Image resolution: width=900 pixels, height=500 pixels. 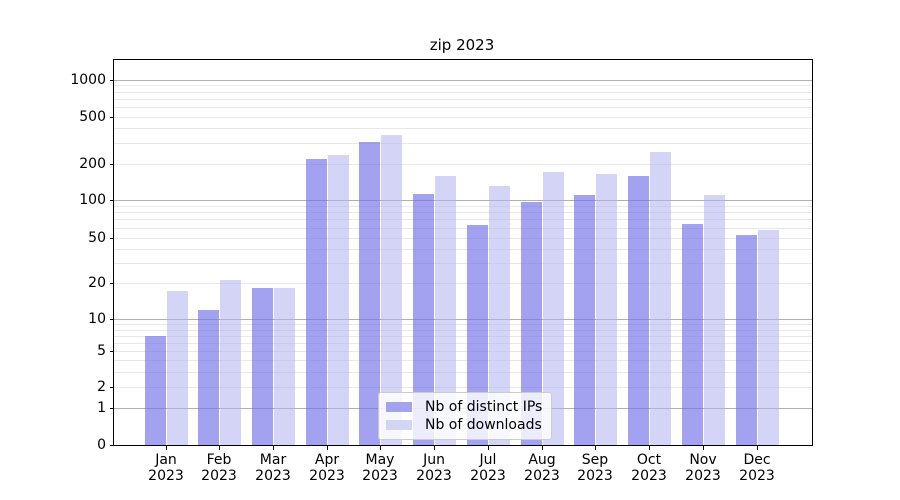 I want to click on legend-swatch-distinct-ips, so click(x=399, y=407).